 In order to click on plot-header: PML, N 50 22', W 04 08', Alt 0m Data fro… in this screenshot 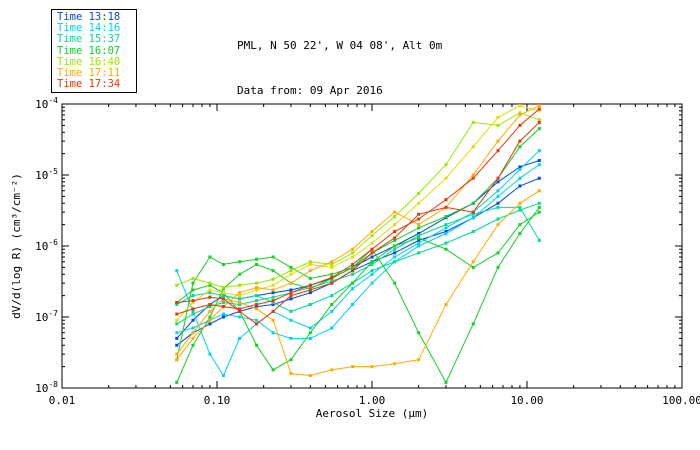, I will do `click(339, 68)`.